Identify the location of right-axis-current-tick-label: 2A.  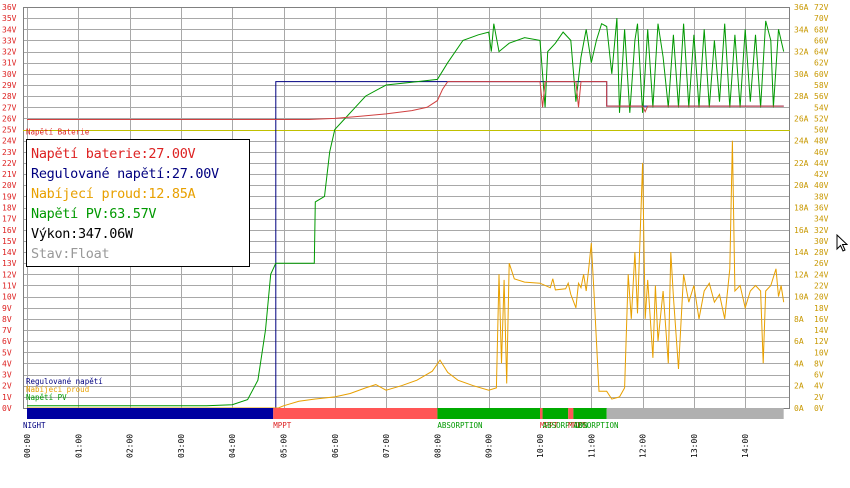
(799, 386).